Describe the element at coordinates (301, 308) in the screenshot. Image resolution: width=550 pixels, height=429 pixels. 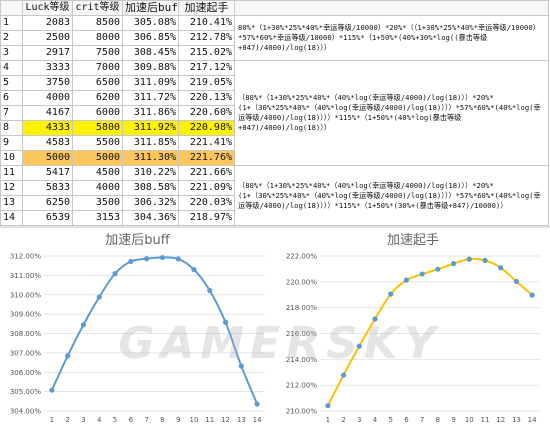
I see `y-tick-label: 218.00%` at that location.